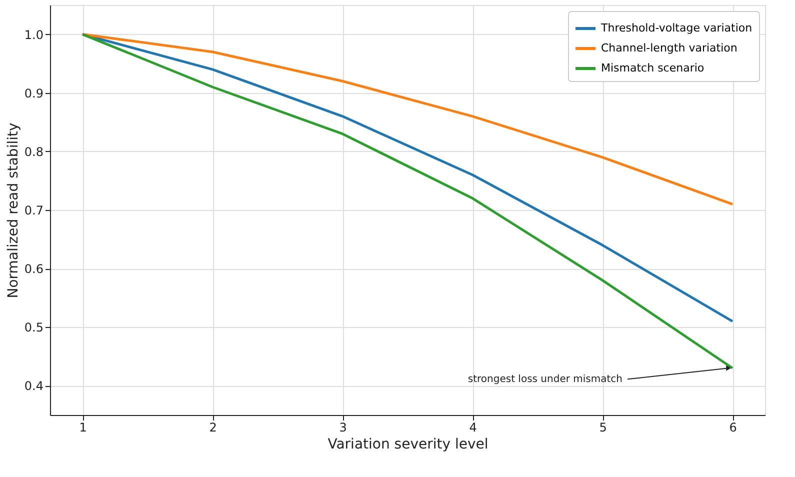  I want to click on y-tick-label: 0.5, so click(34, 327).